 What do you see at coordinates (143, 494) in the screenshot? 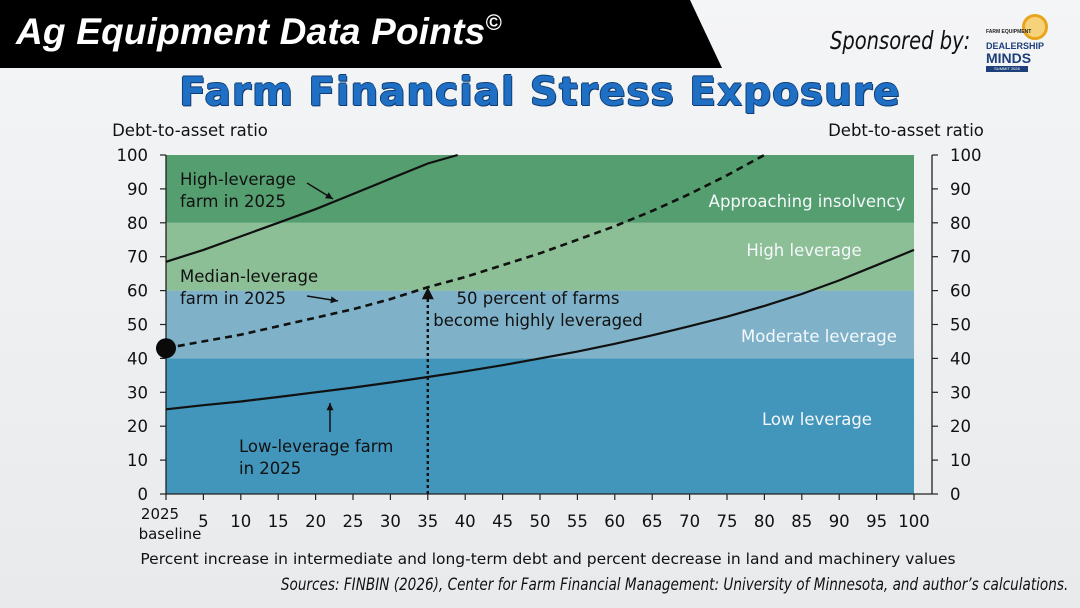
I see `y-tick-label-left: 0` at bounding box center [143, 494].